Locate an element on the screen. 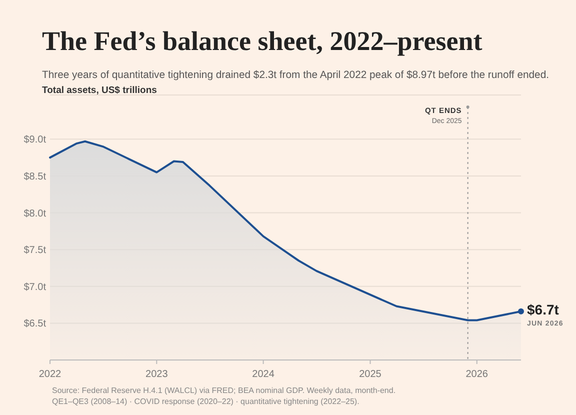 Image resolution: width=576 pixels, height=415 pixels. y-axis-title: Total assets, US$ trillions is located at coordinates (99, 90).